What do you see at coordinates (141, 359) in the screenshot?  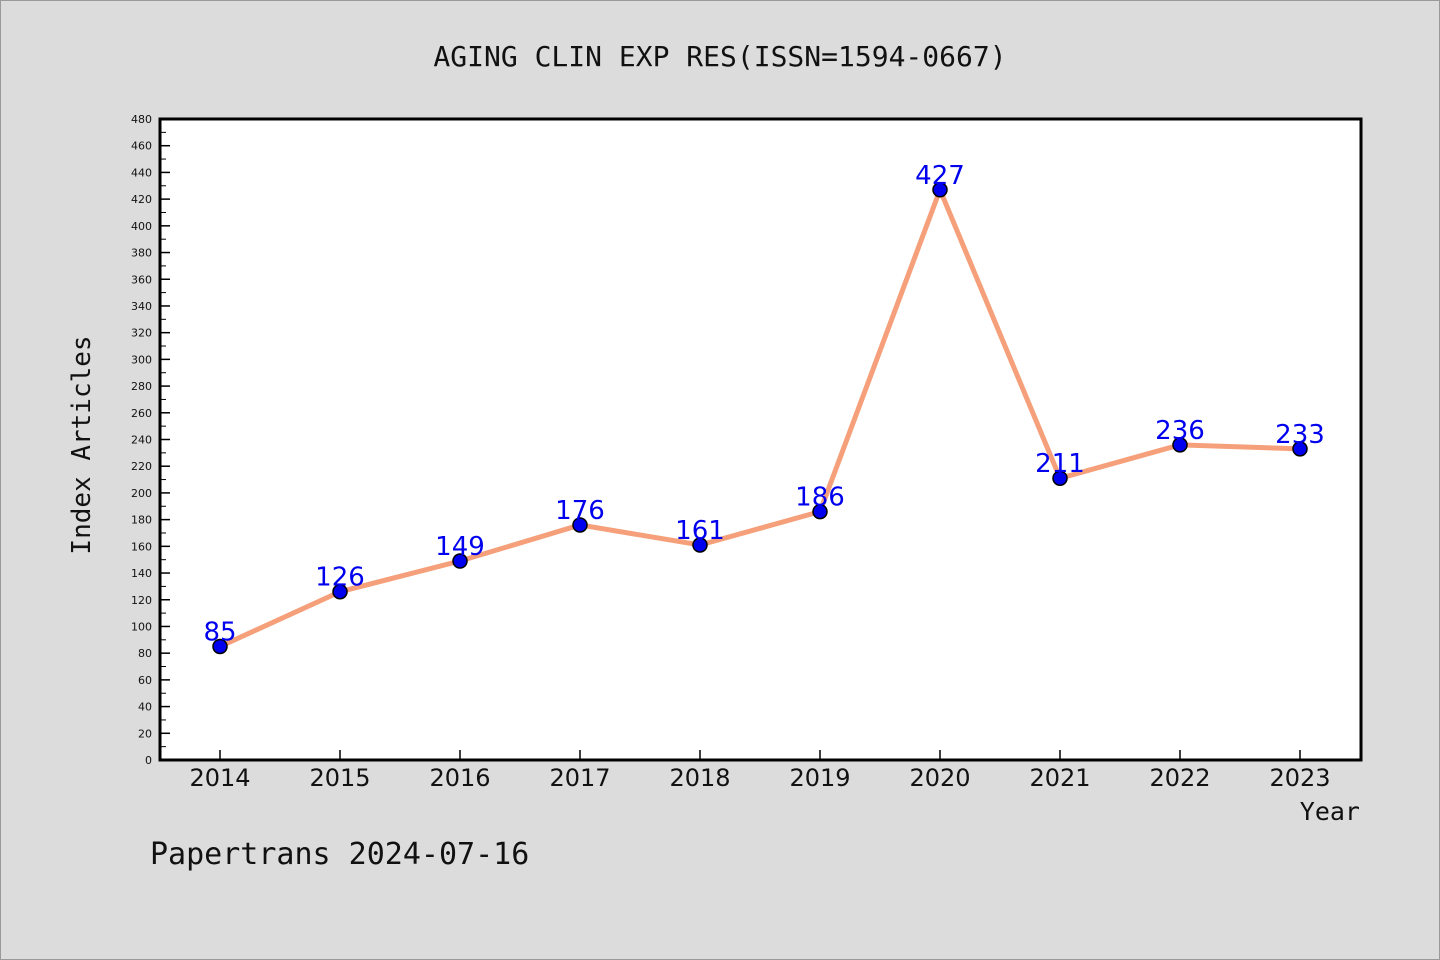 I see `y-tick-label: 300` at bounding box center [141, 359].